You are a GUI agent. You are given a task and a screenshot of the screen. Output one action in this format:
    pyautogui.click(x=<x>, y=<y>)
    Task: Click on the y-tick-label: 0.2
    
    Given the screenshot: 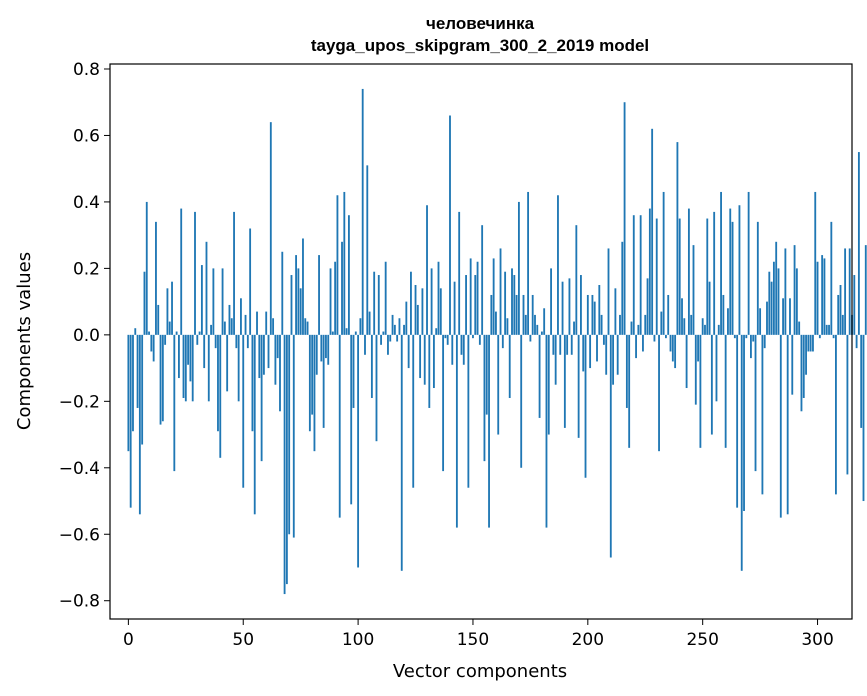 What is the action you would take?
    pyautogui.click(x=86, y=269)
    